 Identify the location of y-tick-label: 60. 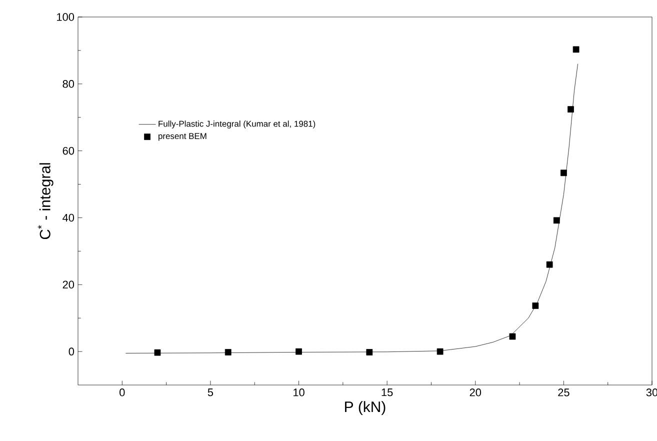
(68, 150).